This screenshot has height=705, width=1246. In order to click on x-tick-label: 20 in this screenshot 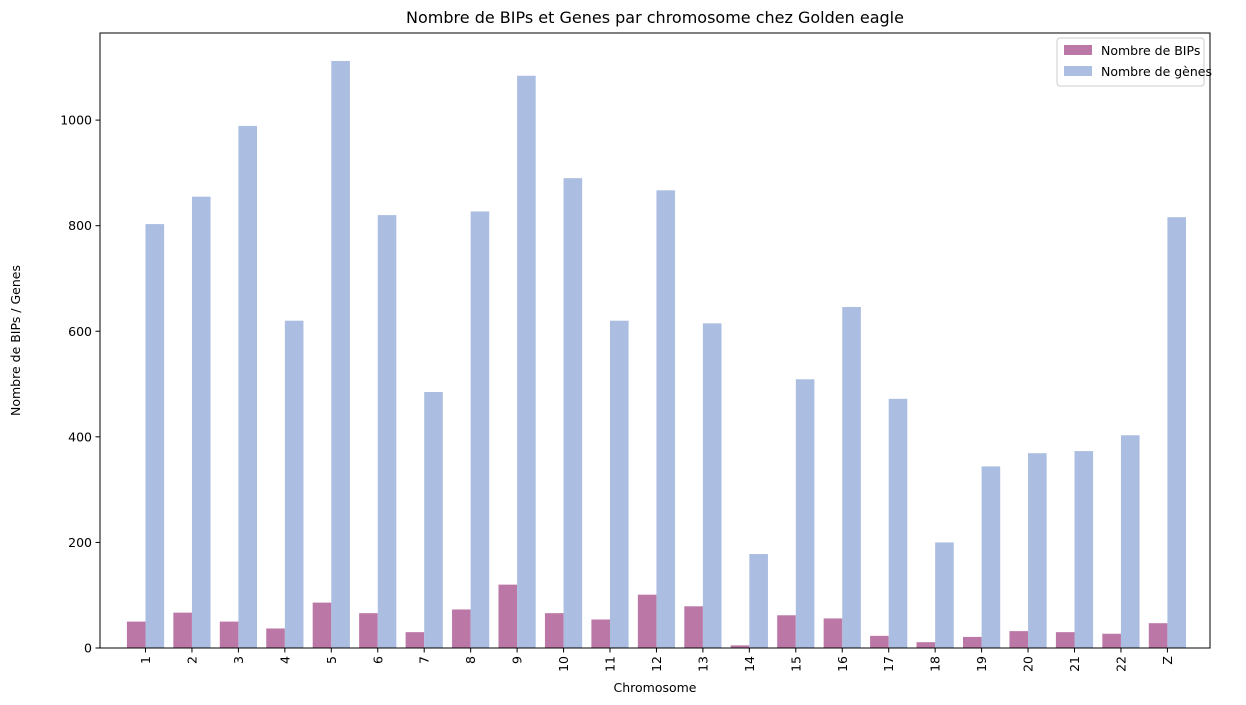, I will do `click(1028, 664)`.